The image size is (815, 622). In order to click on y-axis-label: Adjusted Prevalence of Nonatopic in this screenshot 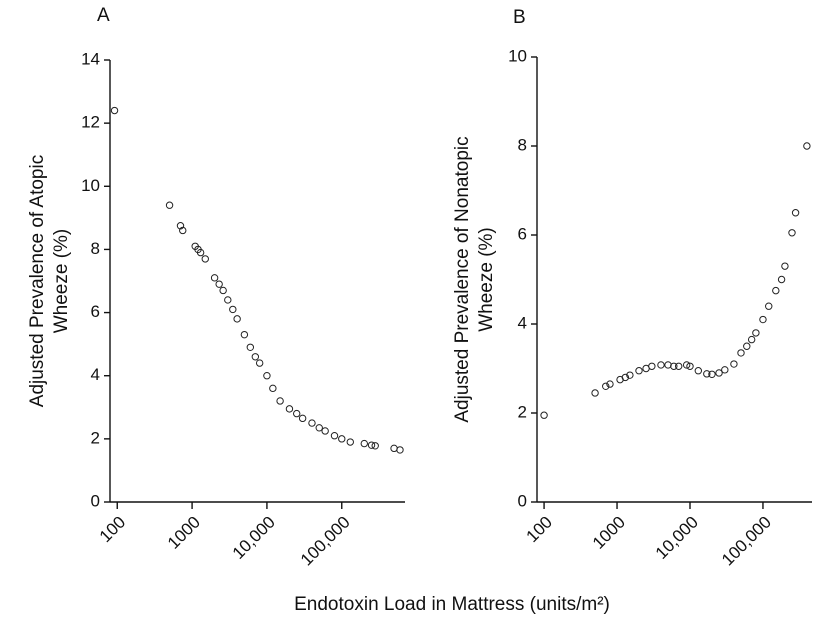, I will do `click(462, 279)`.